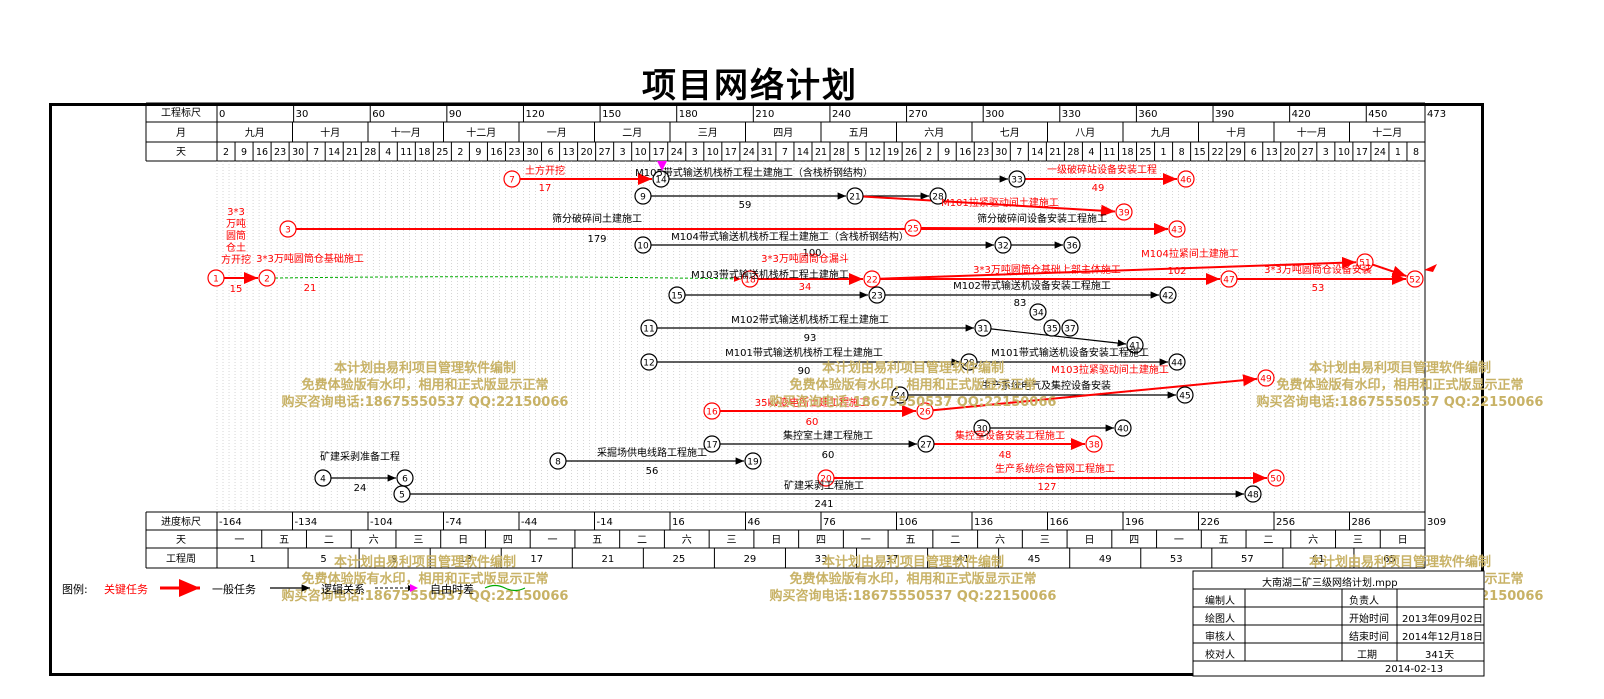 The image size is (1604, 699). What do you see at coordinates (402, 496) in the screenshot?
I see `node-label: 5` at bounding box center [402, 496].